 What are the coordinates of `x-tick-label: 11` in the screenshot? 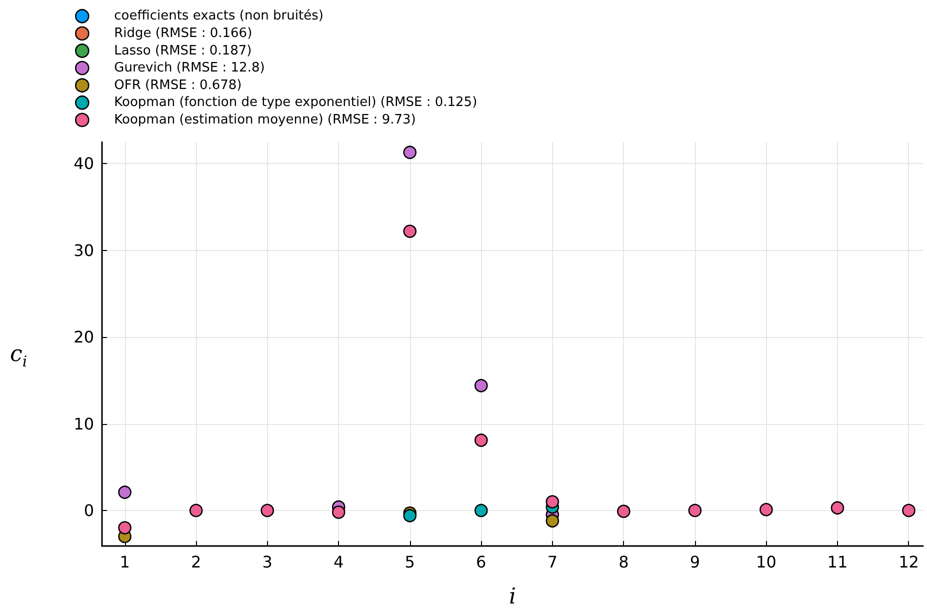 It's located at (837, 562).